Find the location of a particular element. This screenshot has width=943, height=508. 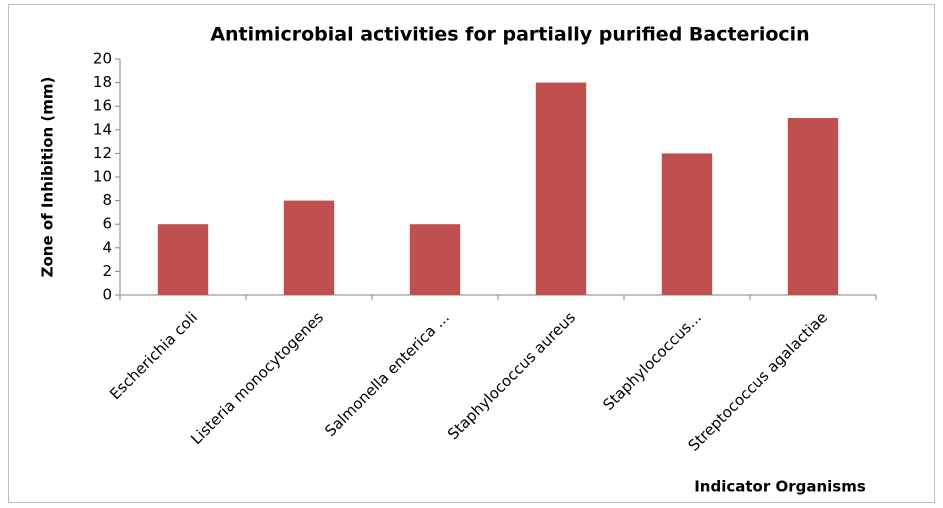

y-tick-label: 14 is located at coordinates (102, 129).